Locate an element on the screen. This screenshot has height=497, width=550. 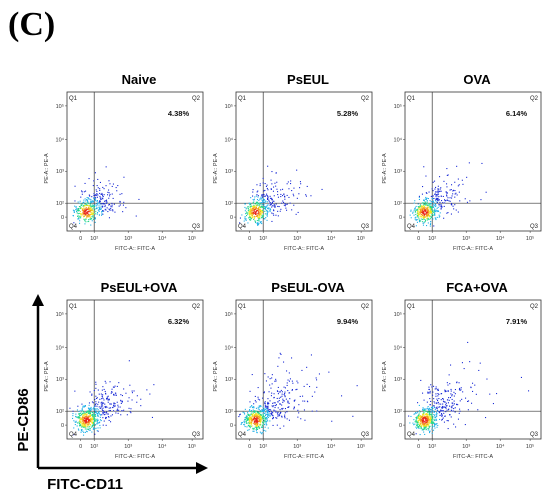
x-tick-label: 10⁵ is located at coordinates (361, 238).